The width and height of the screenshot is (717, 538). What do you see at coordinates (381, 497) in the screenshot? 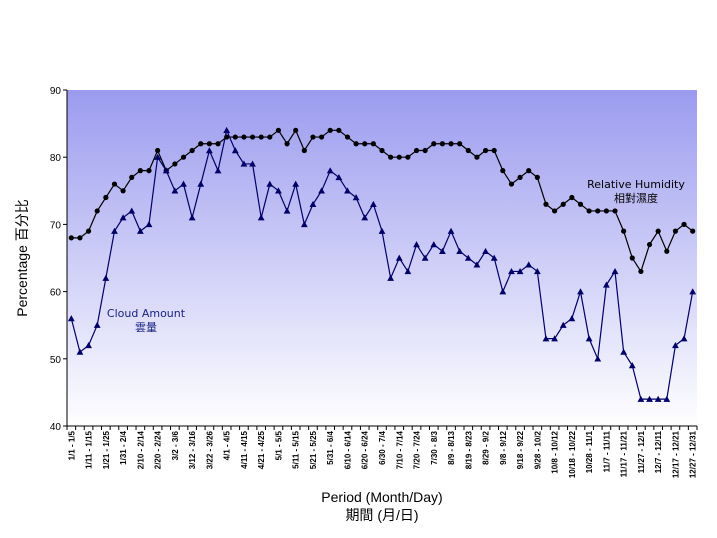
I see `x-axis-title: Period (Month/Day)` at bounding box center [381, 497].